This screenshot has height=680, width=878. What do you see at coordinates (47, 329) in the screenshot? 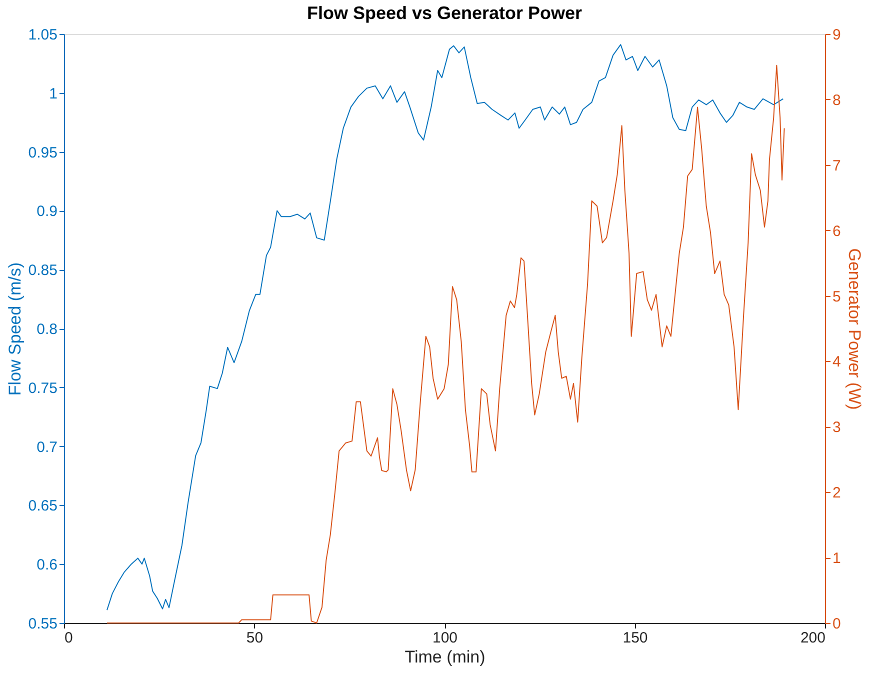
I see `y-tick-label: 0.8` at bounding box center [47, 329].